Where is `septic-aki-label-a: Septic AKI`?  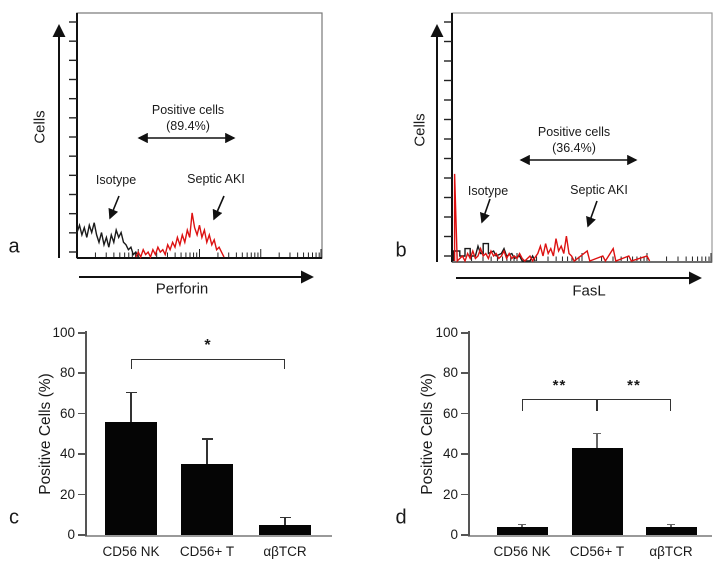
septic-aki-label-a: Septic AKI is located at coordinates (216, 179).